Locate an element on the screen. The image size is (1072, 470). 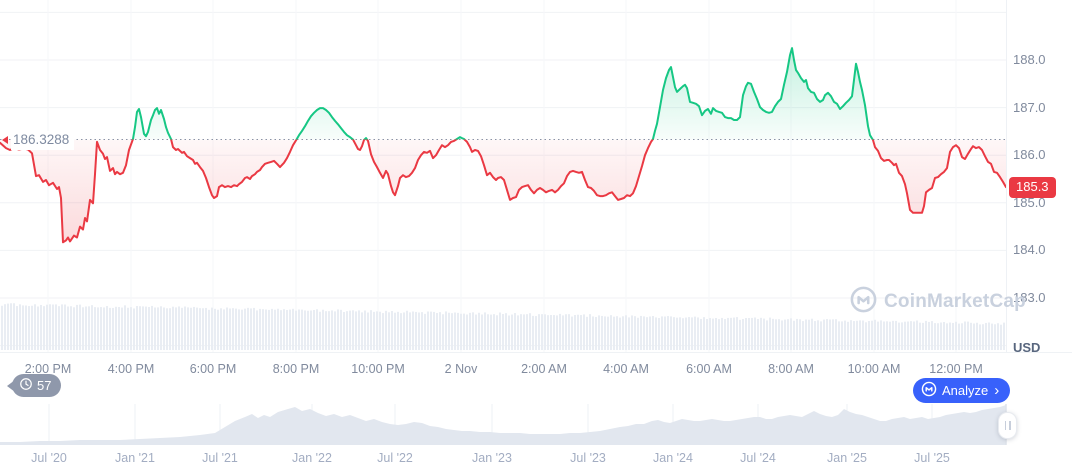
time-axis-tick: 2:00 AM is located at coordinates (544, 369).